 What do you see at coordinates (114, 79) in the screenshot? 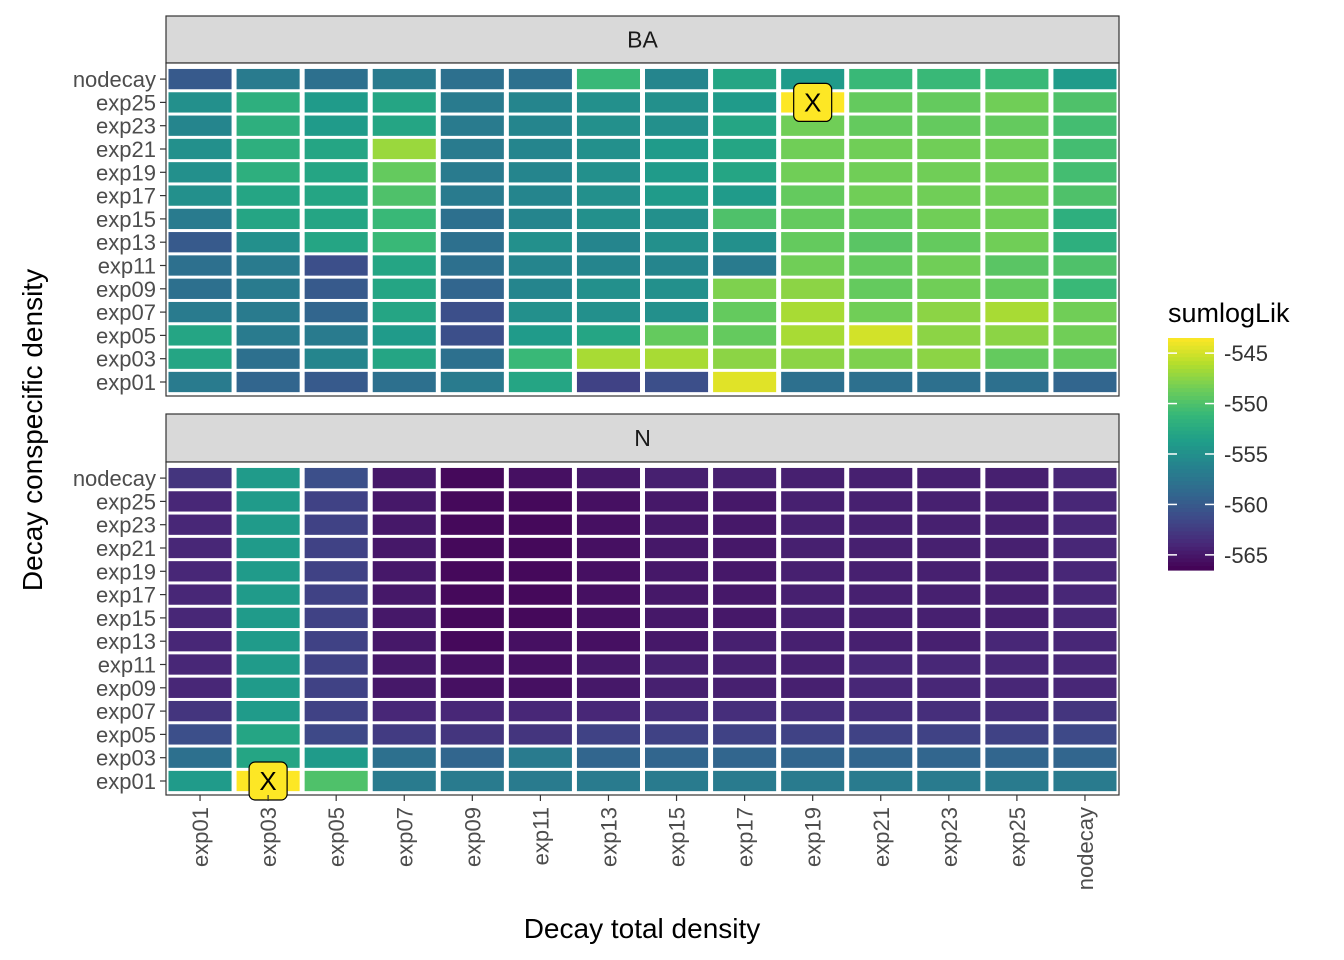
I see `y-tick-label: nodecay` at bounding box center [114, 79].